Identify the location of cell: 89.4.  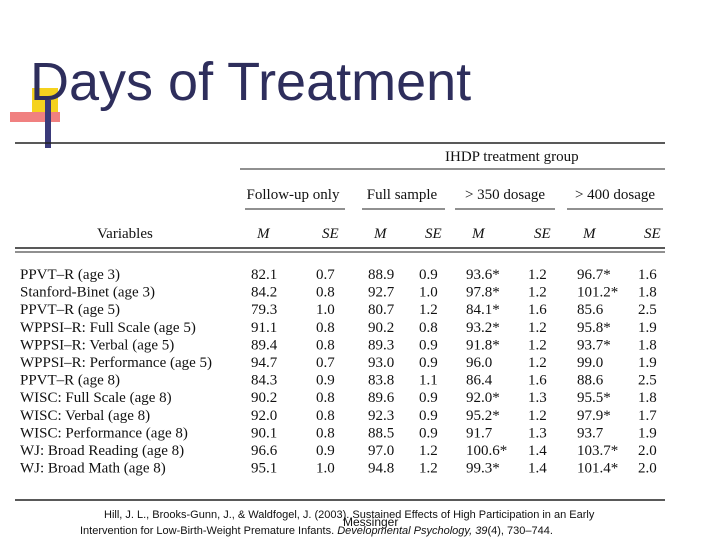
(264, 345).